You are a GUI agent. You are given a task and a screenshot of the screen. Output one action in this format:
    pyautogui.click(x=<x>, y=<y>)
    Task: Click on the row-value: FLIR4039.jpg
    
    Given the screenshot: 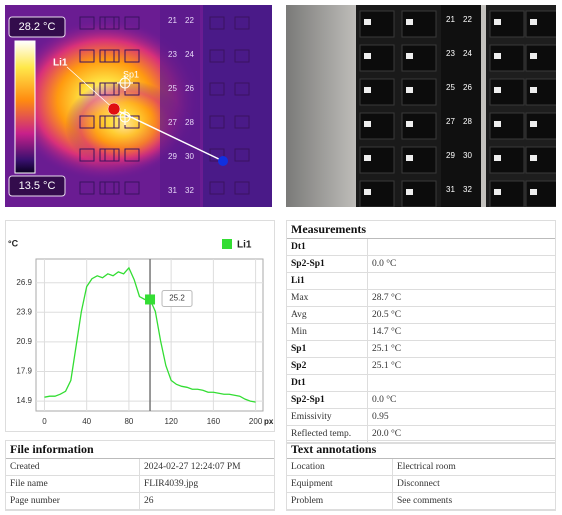 What is the action you would take?
    pyautogui.click(x=206, y=484)
    